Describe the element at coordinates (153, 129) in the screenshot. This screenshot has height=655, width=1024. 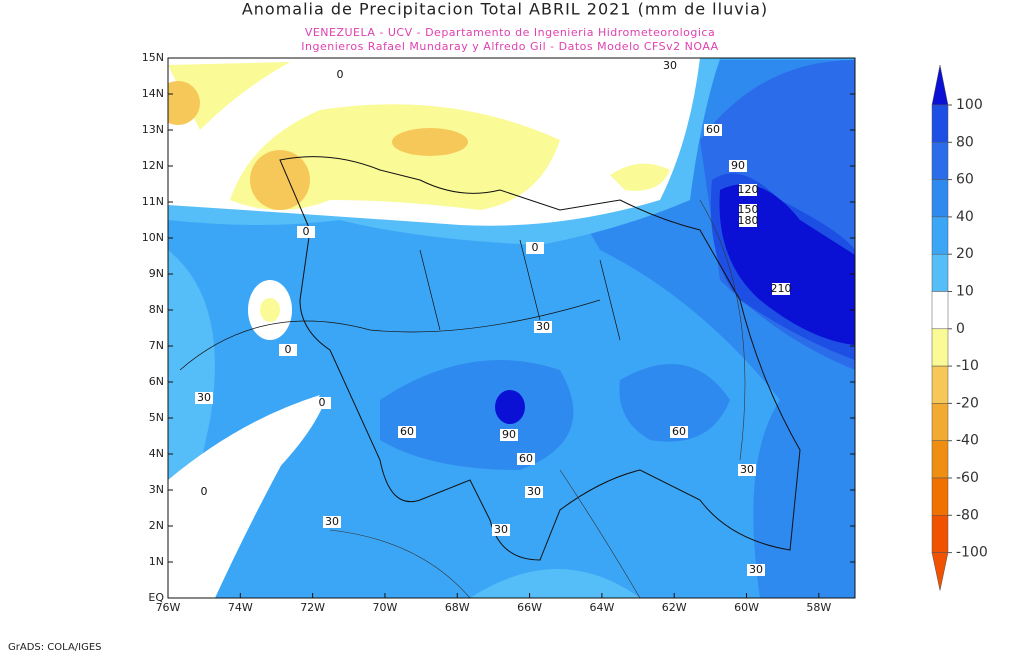
I see `lat-label: 13N` at that location.